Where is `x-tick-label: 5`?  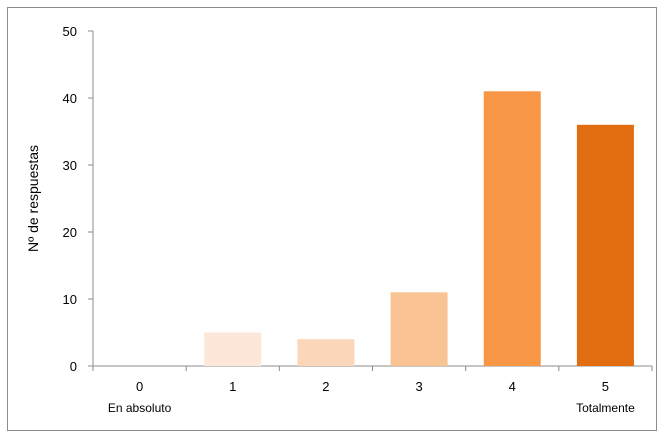
x-tick-label: 5 is located at coordinates (605, 386).